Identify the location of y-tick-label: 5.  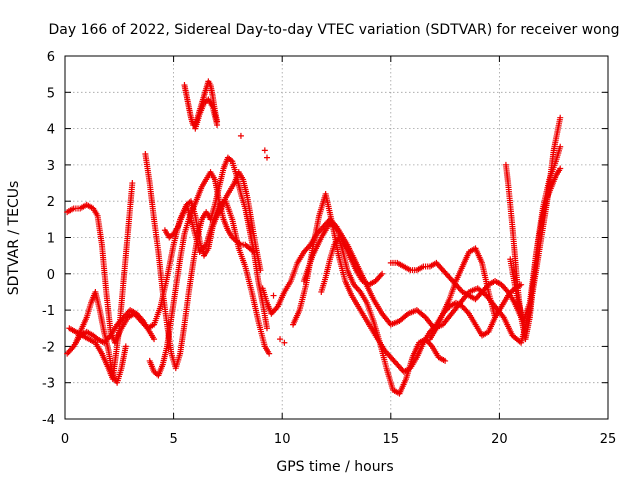
(51, 93).